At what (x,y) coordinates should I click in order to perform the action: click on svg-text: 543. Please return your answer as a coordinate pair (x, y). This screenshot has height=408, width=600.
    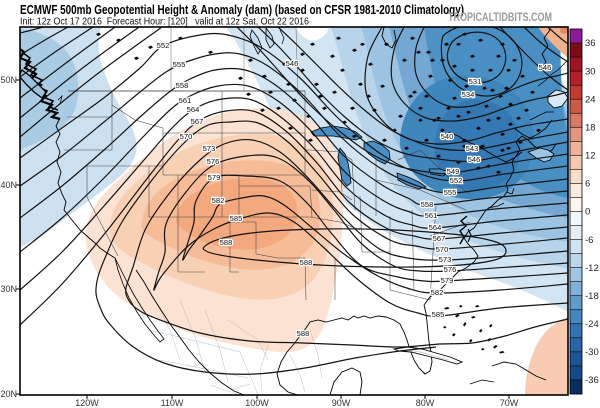
    Looking at the image, I should click on (472, 148).